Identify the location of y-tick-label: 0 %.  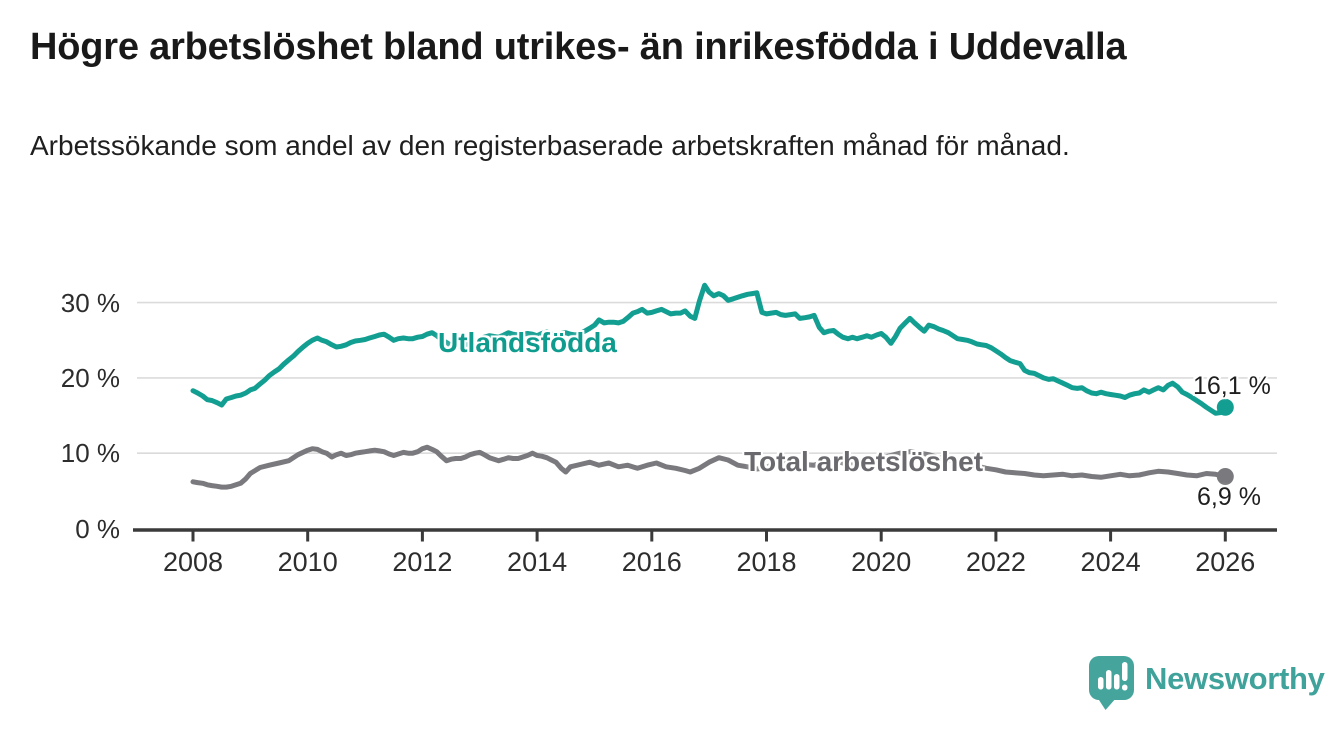
(97, 528).